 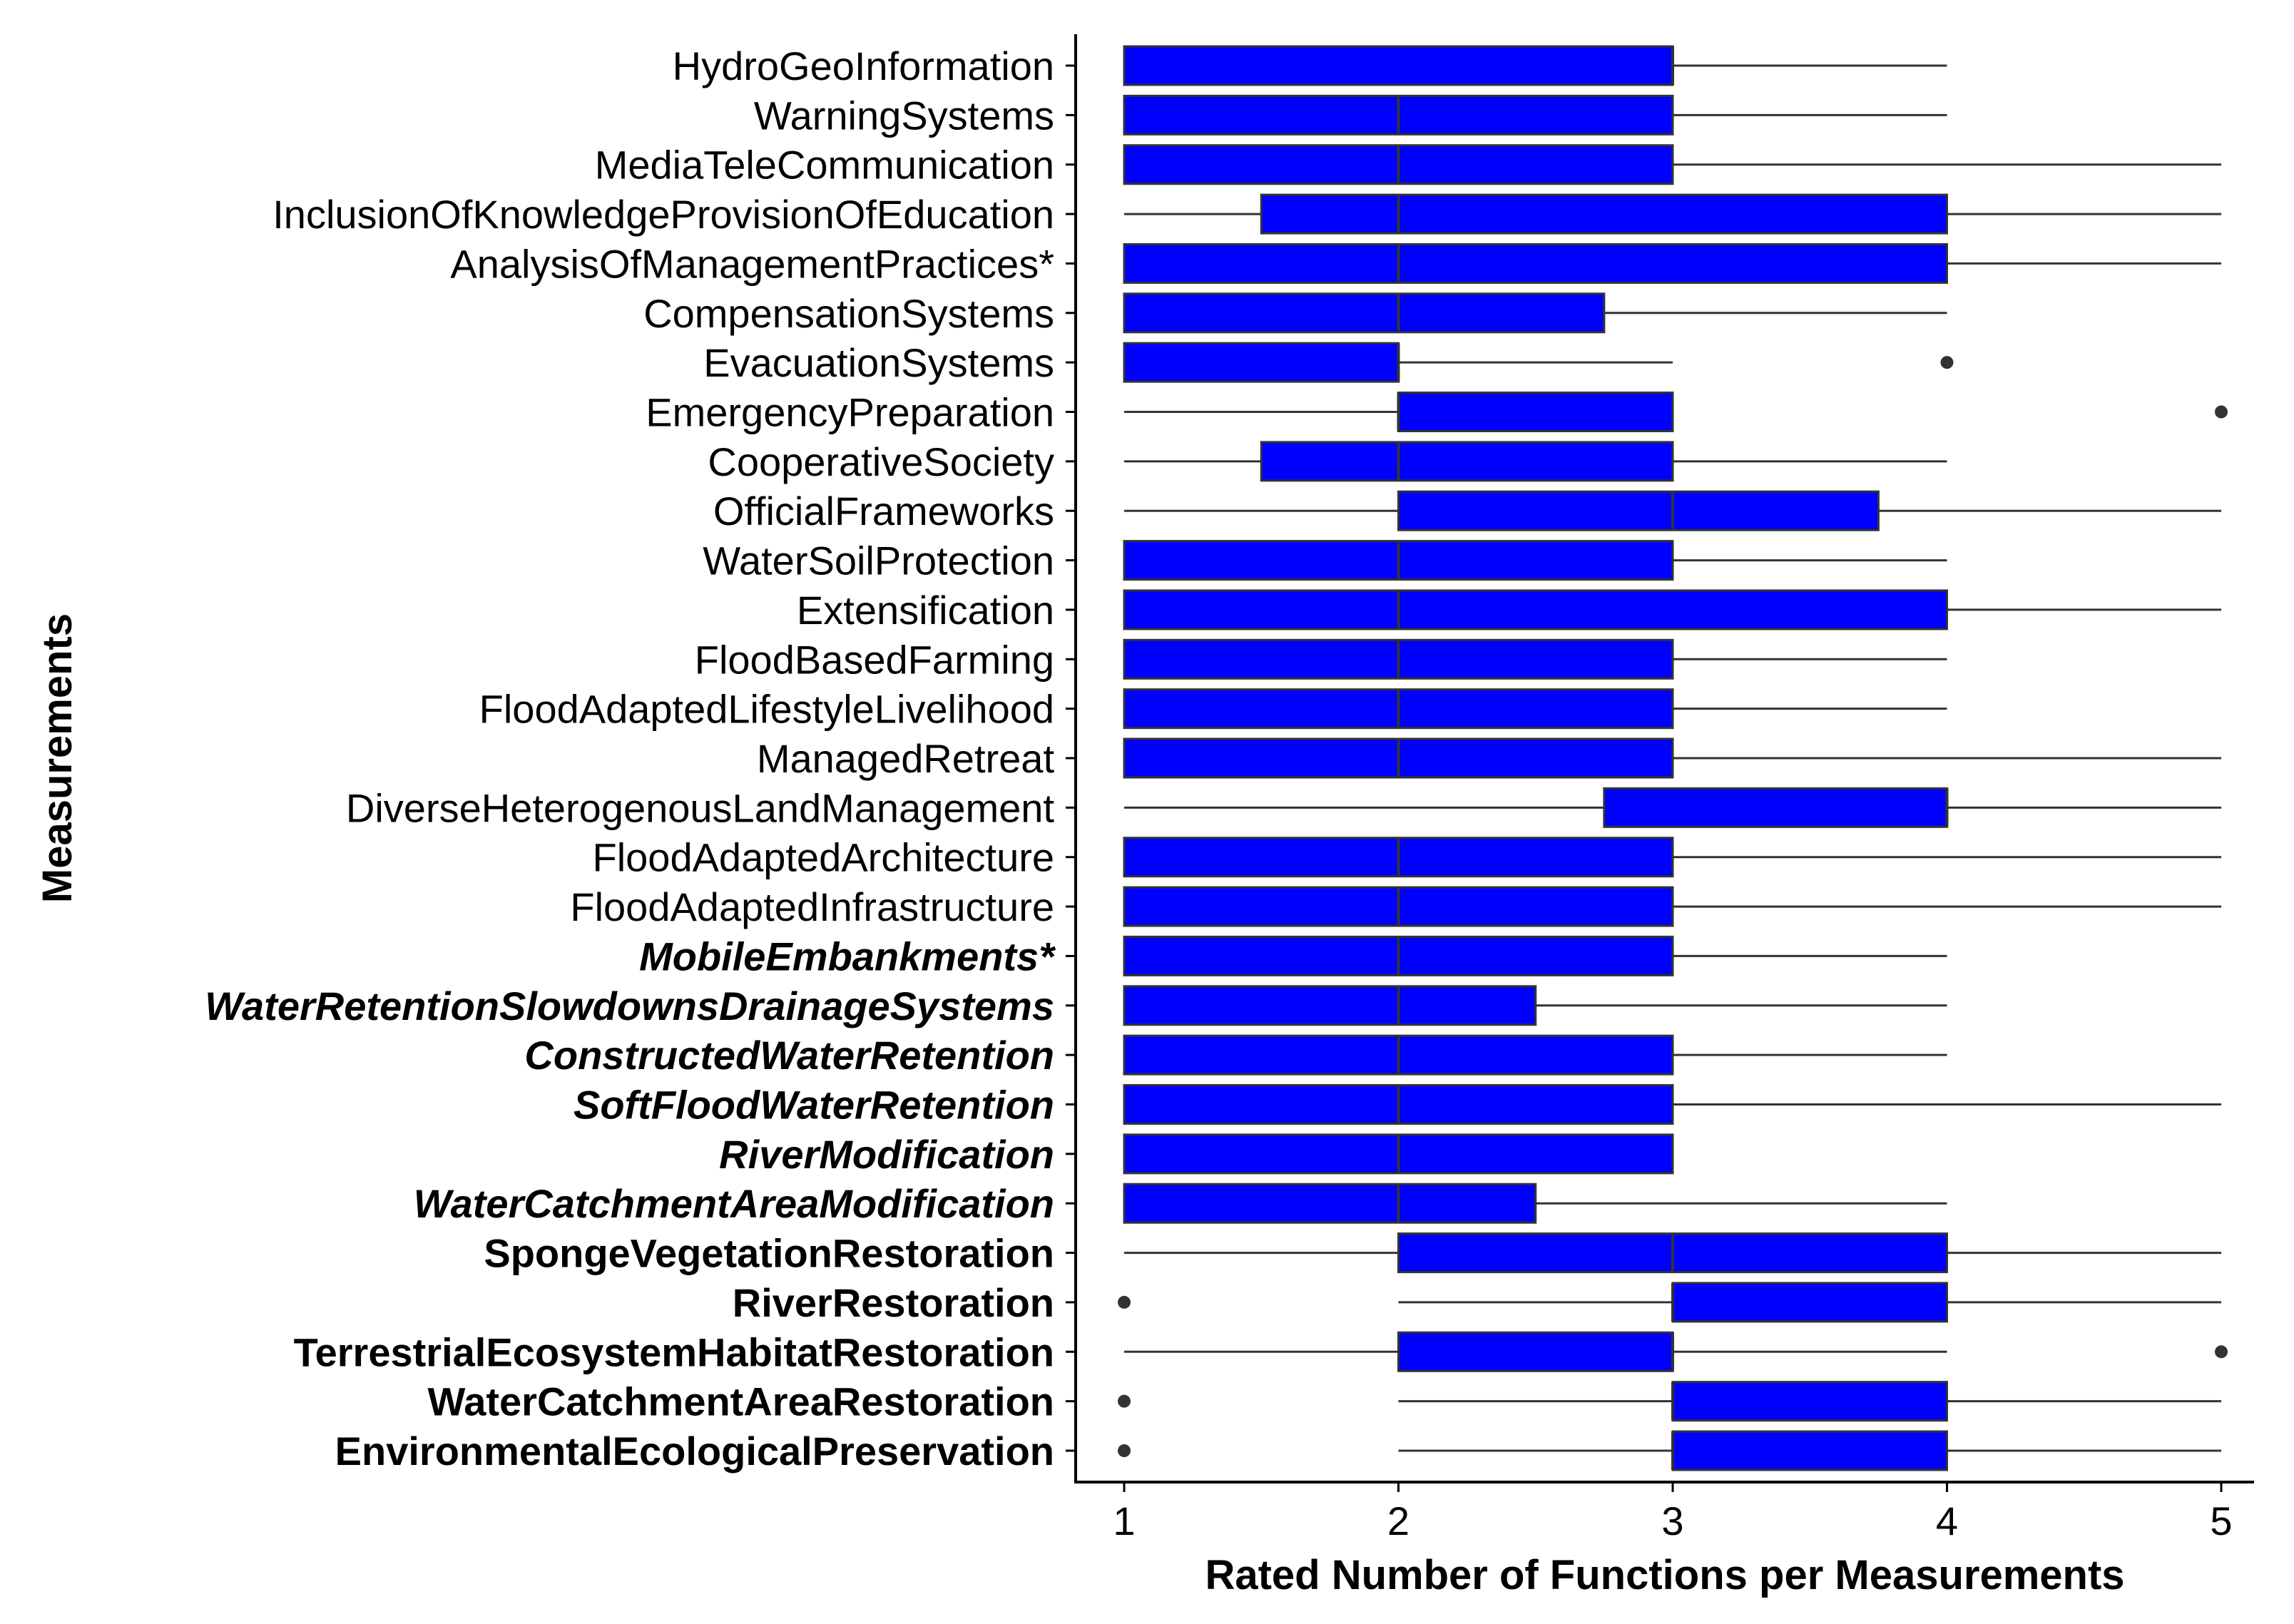 I want to click on category-label-emergencypreparation: EmergencyPreparation, so click(x=850, y=412).